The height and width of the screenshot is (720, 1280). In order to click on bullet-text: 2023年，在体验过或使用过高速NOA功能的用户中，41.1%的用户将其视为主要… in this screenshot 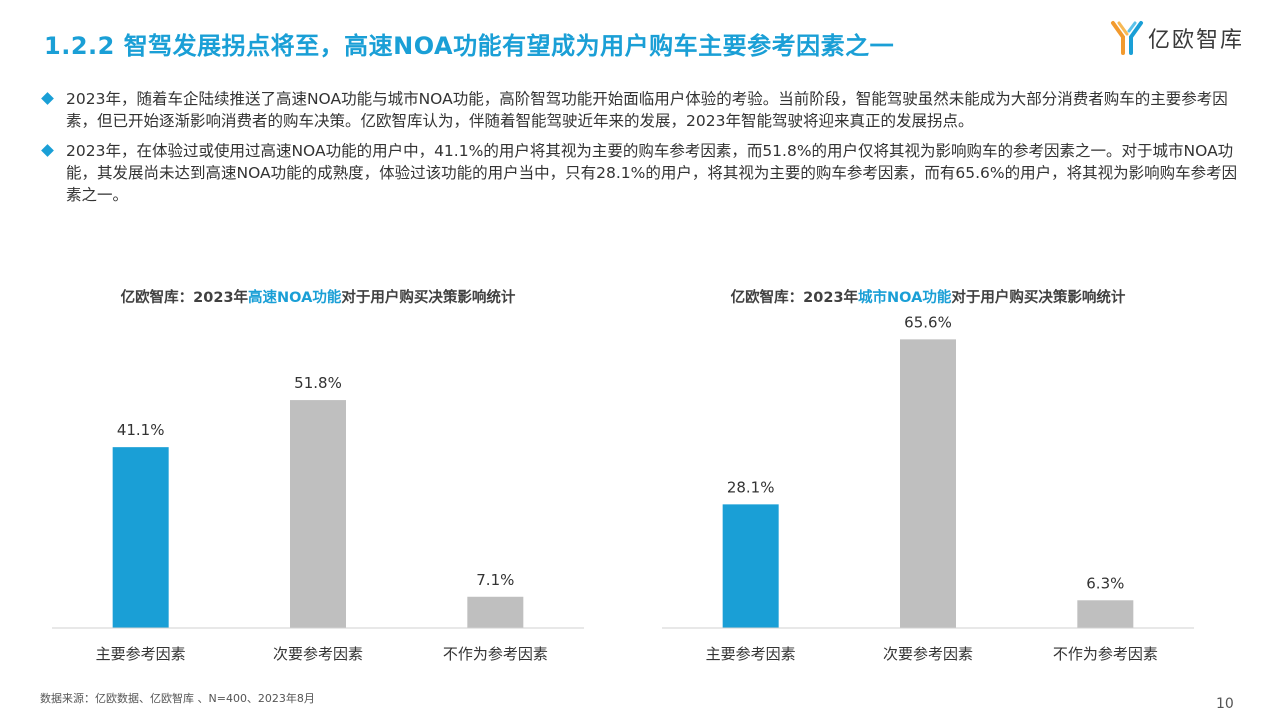, I will do `click(652, 173)`.